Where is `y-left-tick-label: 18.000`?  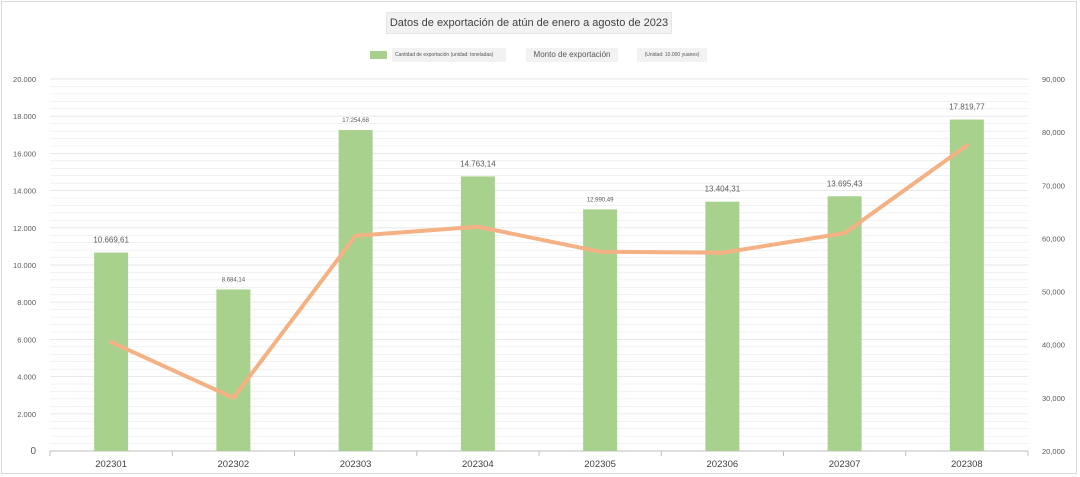 y-left-tick-label: 18.000 is located at coordinates (24, 116).